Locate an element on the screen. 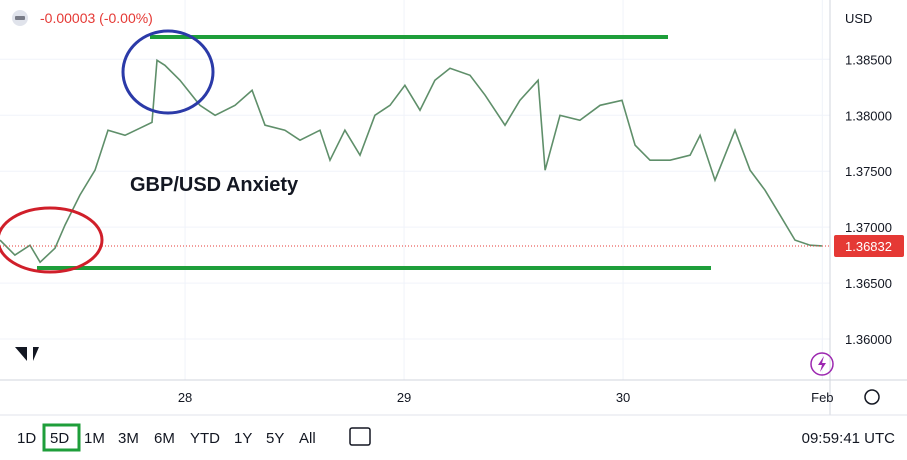 The height and width of the screenshot is (460, 907). range-button: 1D is located at coordinates (26, 438).